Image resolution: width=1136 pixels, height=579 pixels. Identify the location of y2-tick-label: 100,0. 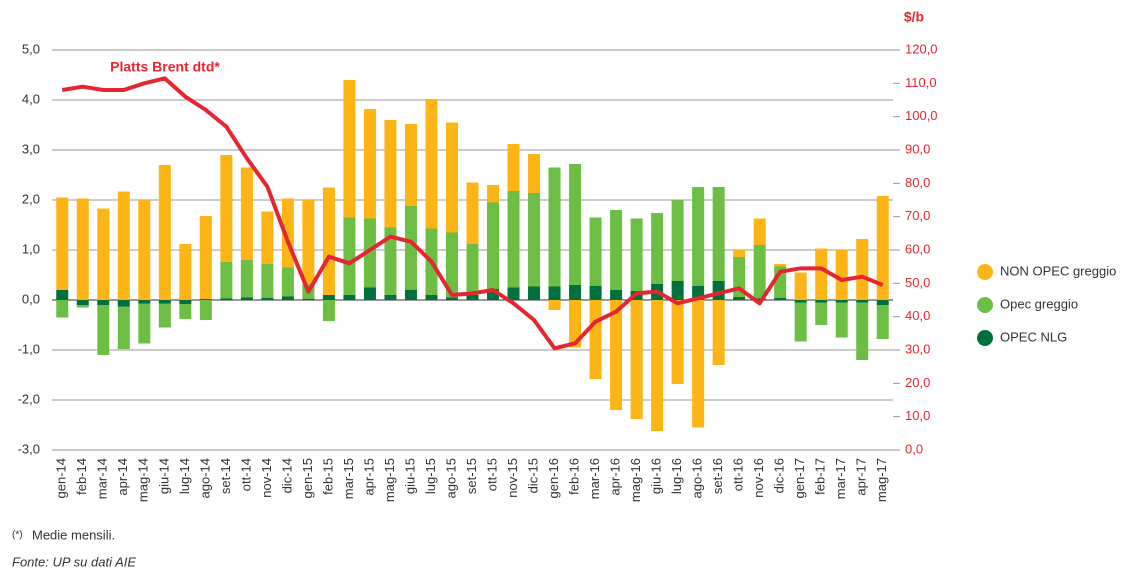
(921, 115).